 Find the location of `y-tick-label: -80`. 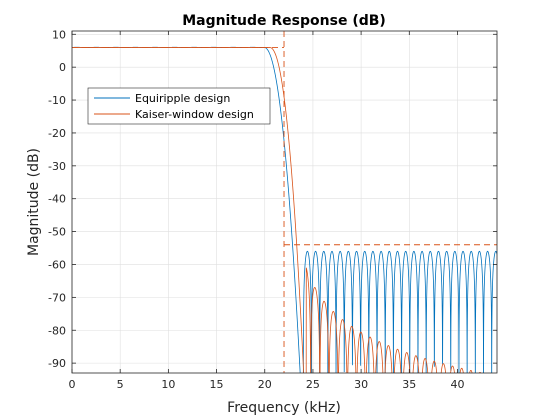

y-tick-label: -80 is located at coordinates (57, 330).